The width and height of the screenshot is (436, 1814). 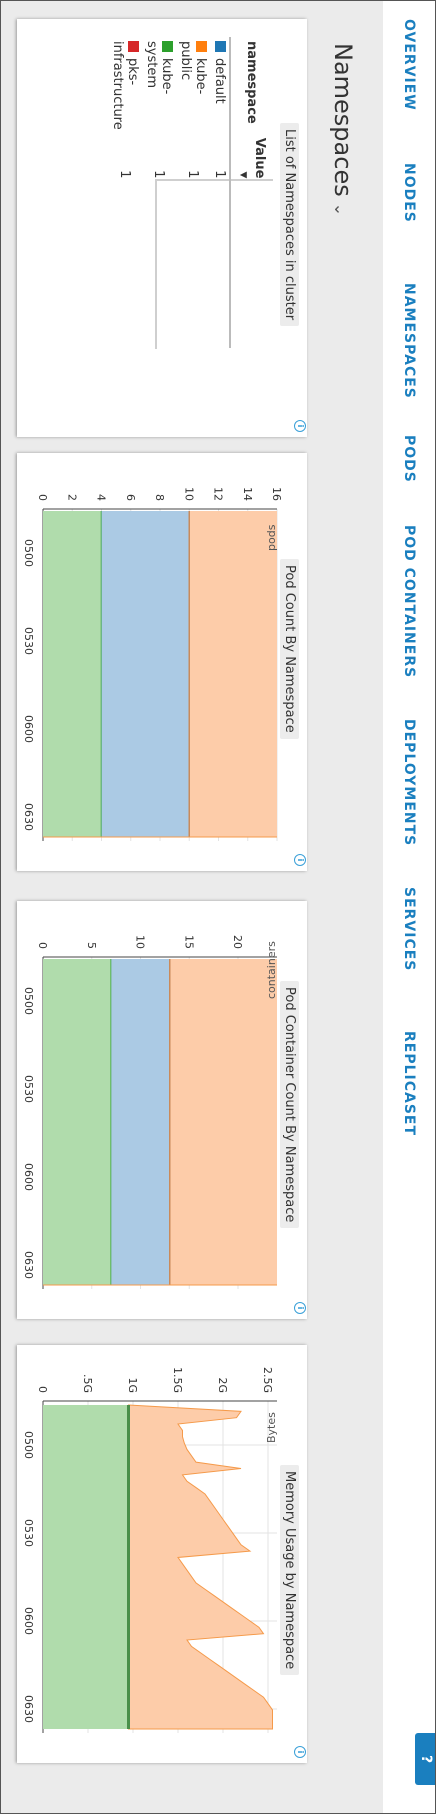 What do you see at coordinates (267, 1380) in the screenshot?
I see `y-tick-label: 2.5G` at bounding box center [267, 1380].